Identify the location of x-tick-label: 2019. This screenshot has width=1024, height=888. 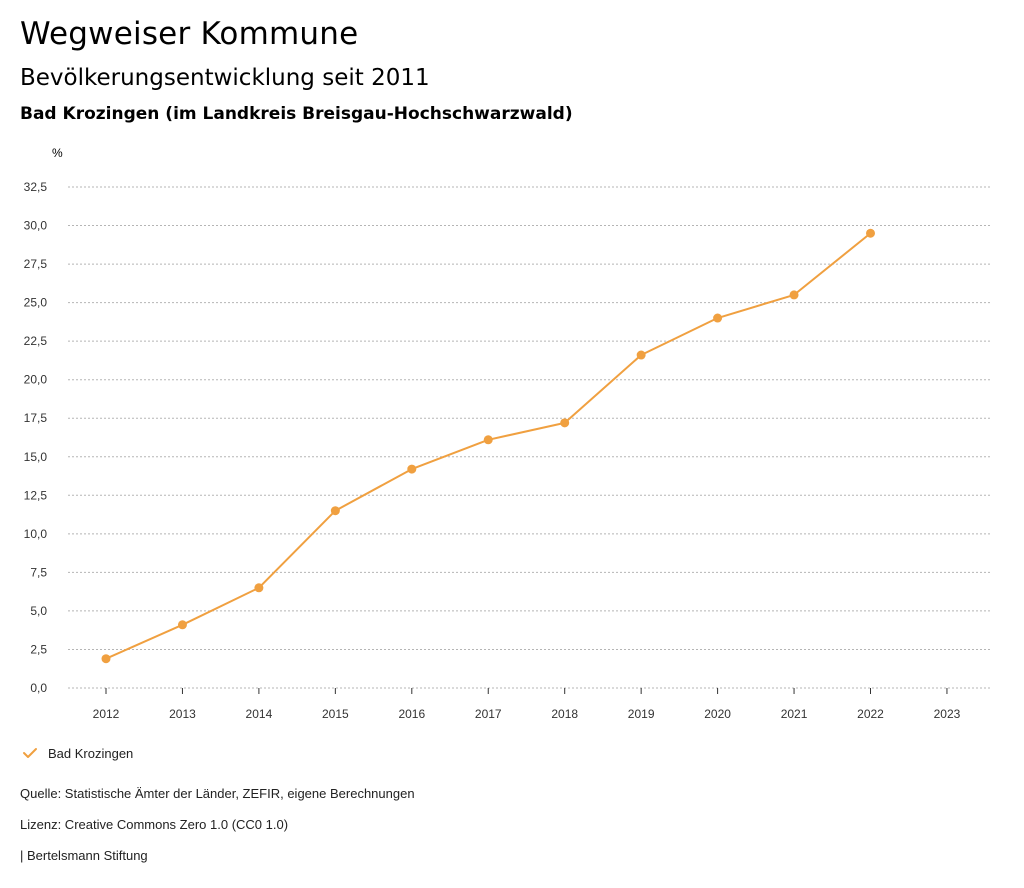
(641, 714).